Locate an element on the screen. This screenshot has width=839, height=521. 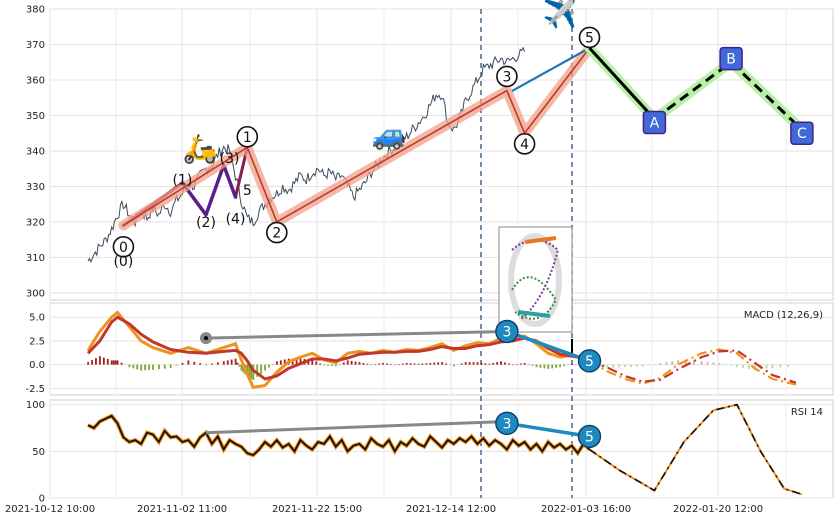
rsi-wave-badge is located at coordinates (589, 436).